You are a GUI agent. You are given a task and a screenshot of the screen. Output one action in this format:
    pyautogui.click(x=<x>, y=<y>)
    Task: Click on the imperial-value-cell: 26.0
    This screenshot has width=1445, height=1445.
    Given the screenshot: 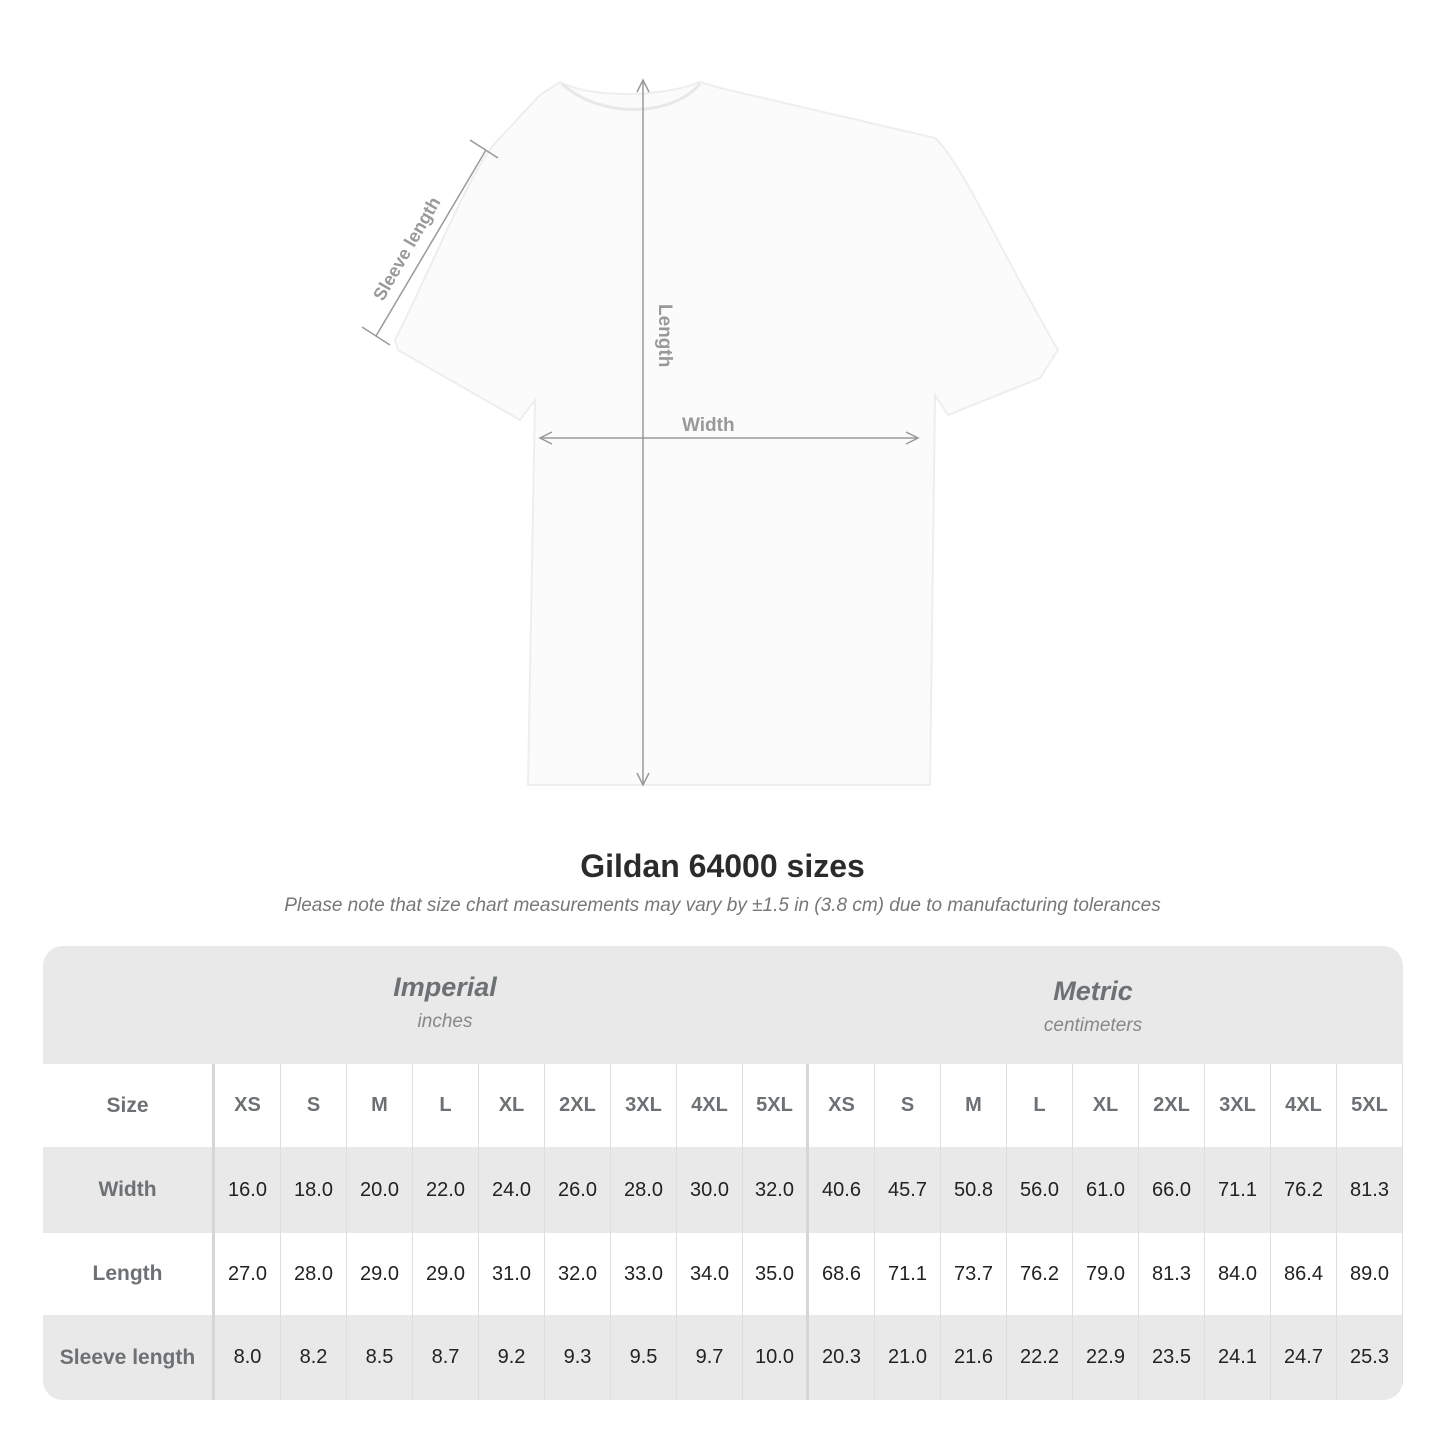 What is the action you would take?
    pyautogui.click(x=578, y=1190)
    